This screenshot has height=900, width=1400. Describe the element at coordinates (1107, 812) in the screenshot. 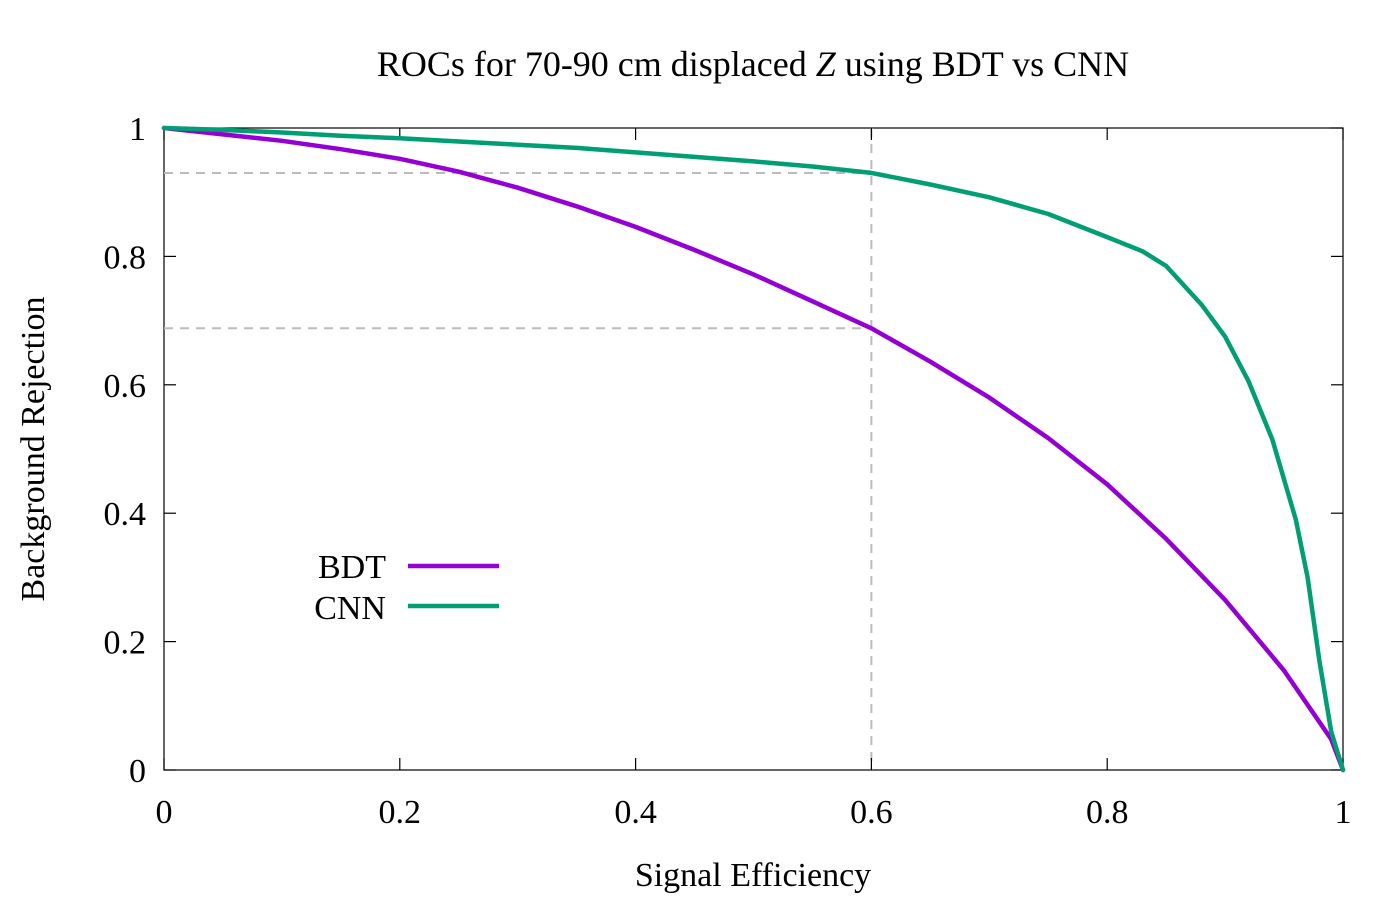

I see `x-tick-label-4: 0.8` at that location.